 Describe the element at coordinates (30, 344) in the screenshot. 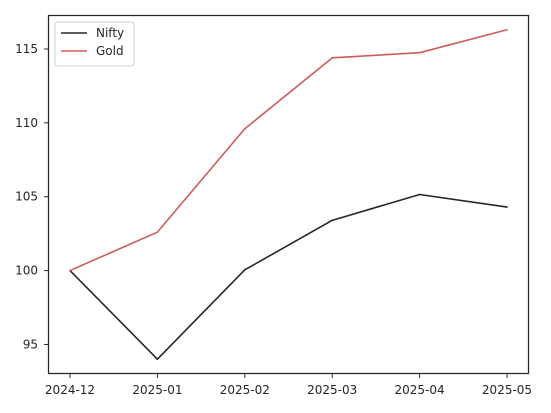

I see `y-tick-label: 95` at that location.